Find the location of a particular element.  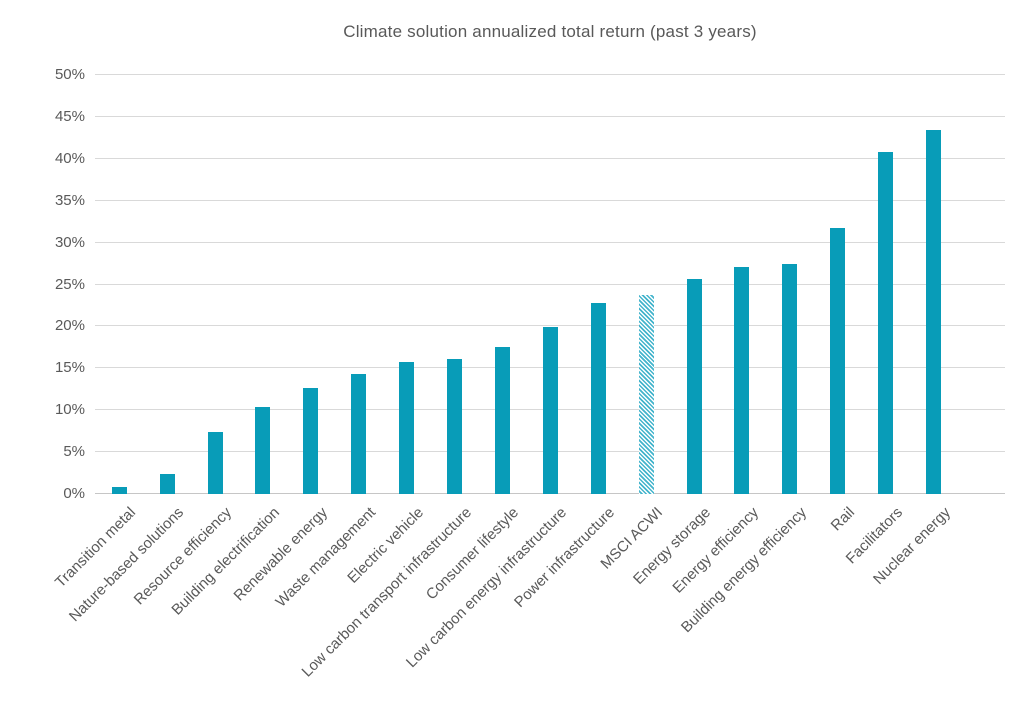

x-category-label: Nuclear energy is located at coordinates (911, 546).